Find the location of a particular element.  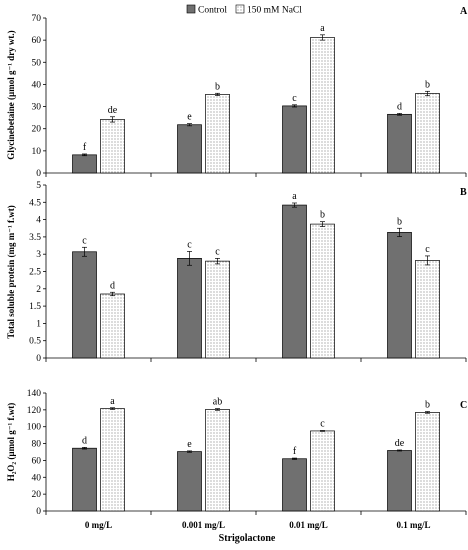

y-tick-label: 140 is located at coordinates (34, 394).